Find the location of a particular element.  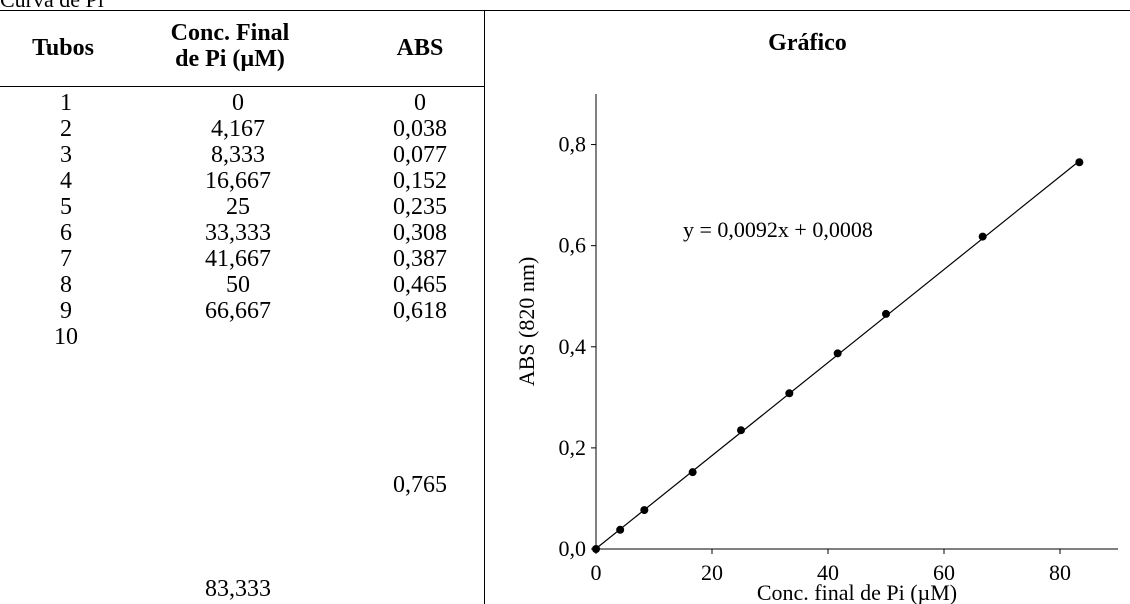

chart-title: Gráfico is located at coordinates (807, 43).